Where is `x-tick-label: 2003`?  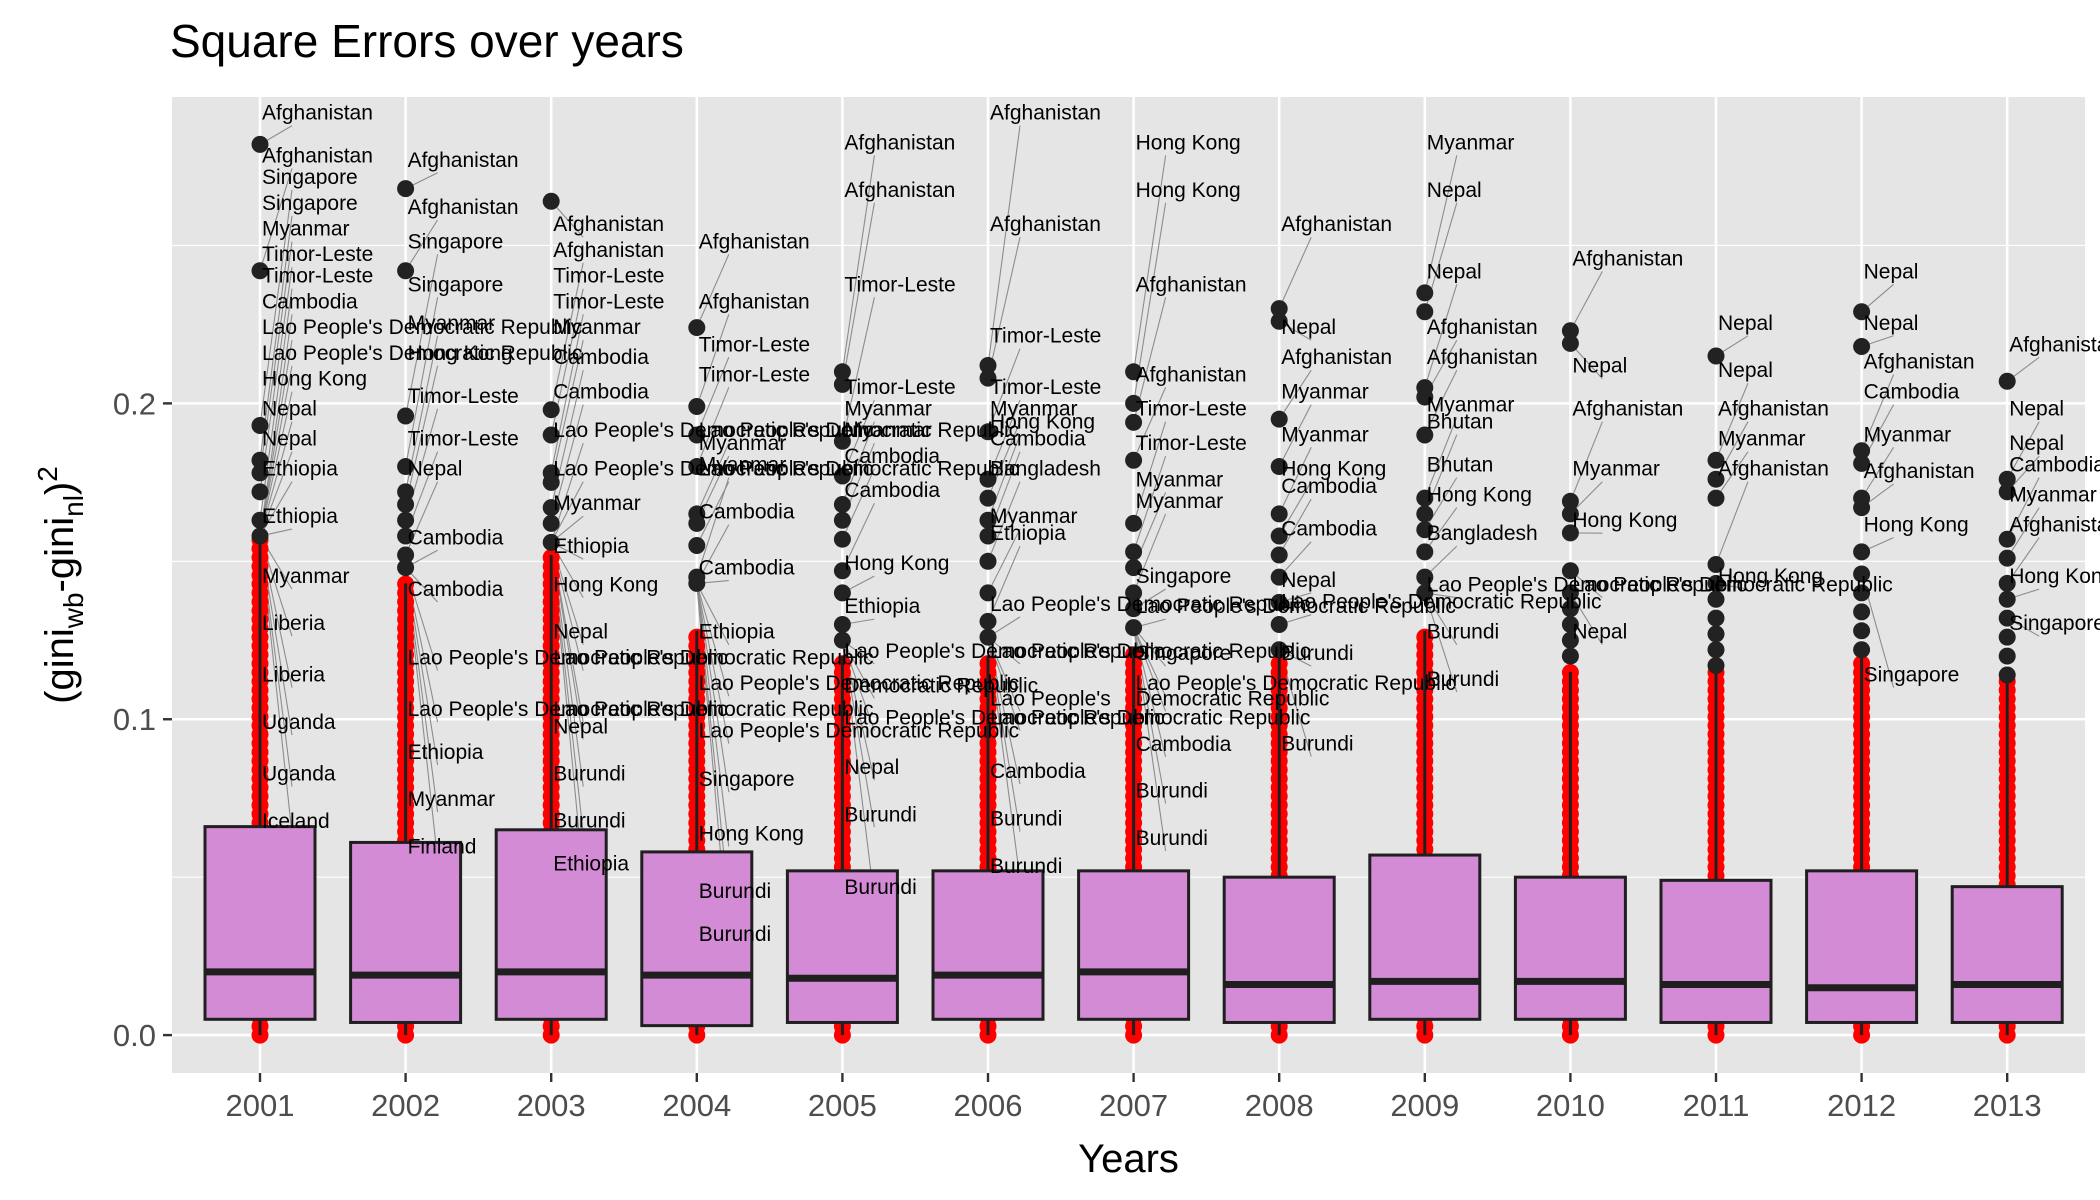 x-tick-label: 2003 is located at coordinates (551, 1105).